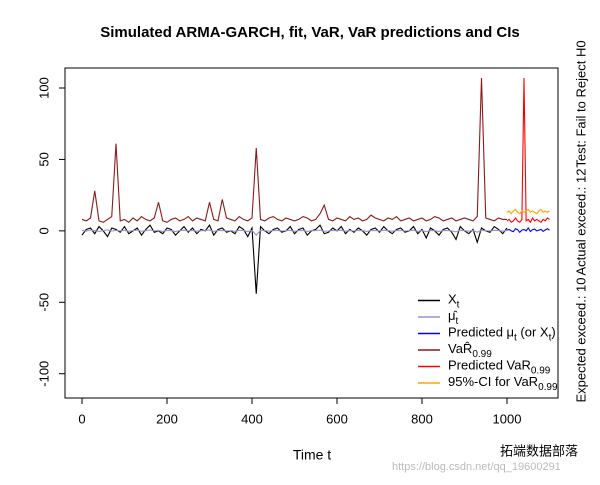  I want to click on x-tick-label: 1000, so click(507, 418).